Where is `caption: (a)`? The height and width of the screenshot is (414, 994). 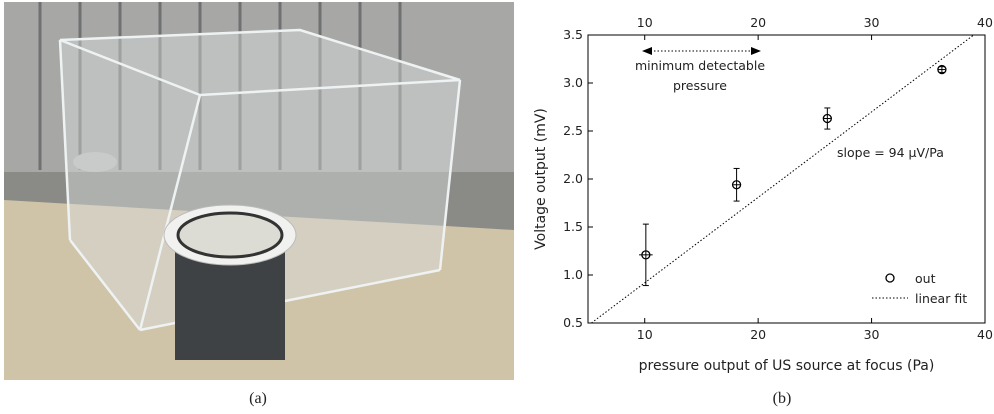 caption: (a) is located at coordinates (258, 398).